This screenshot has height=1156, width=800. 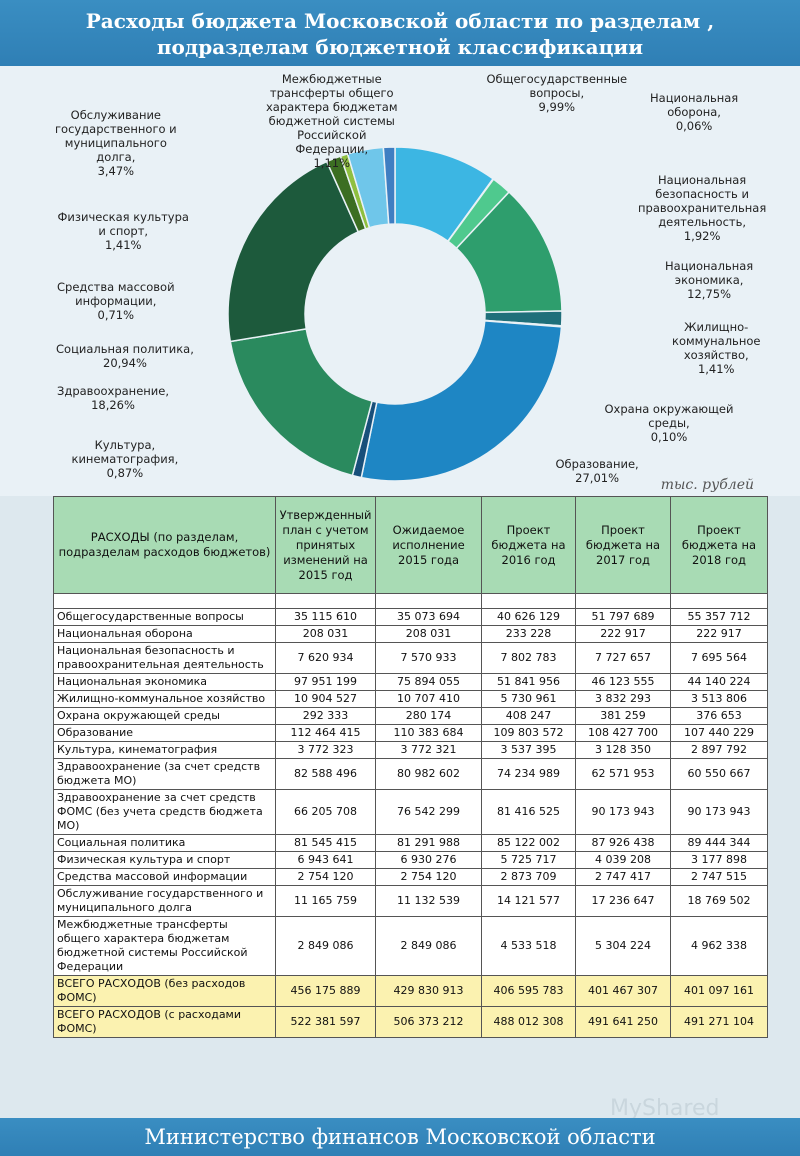 What do you see at coordinates (694, 112) in the screenshot?
I see `slice-label-2: Национальная оборона, 0,06%` at bounding box center [694, 112].